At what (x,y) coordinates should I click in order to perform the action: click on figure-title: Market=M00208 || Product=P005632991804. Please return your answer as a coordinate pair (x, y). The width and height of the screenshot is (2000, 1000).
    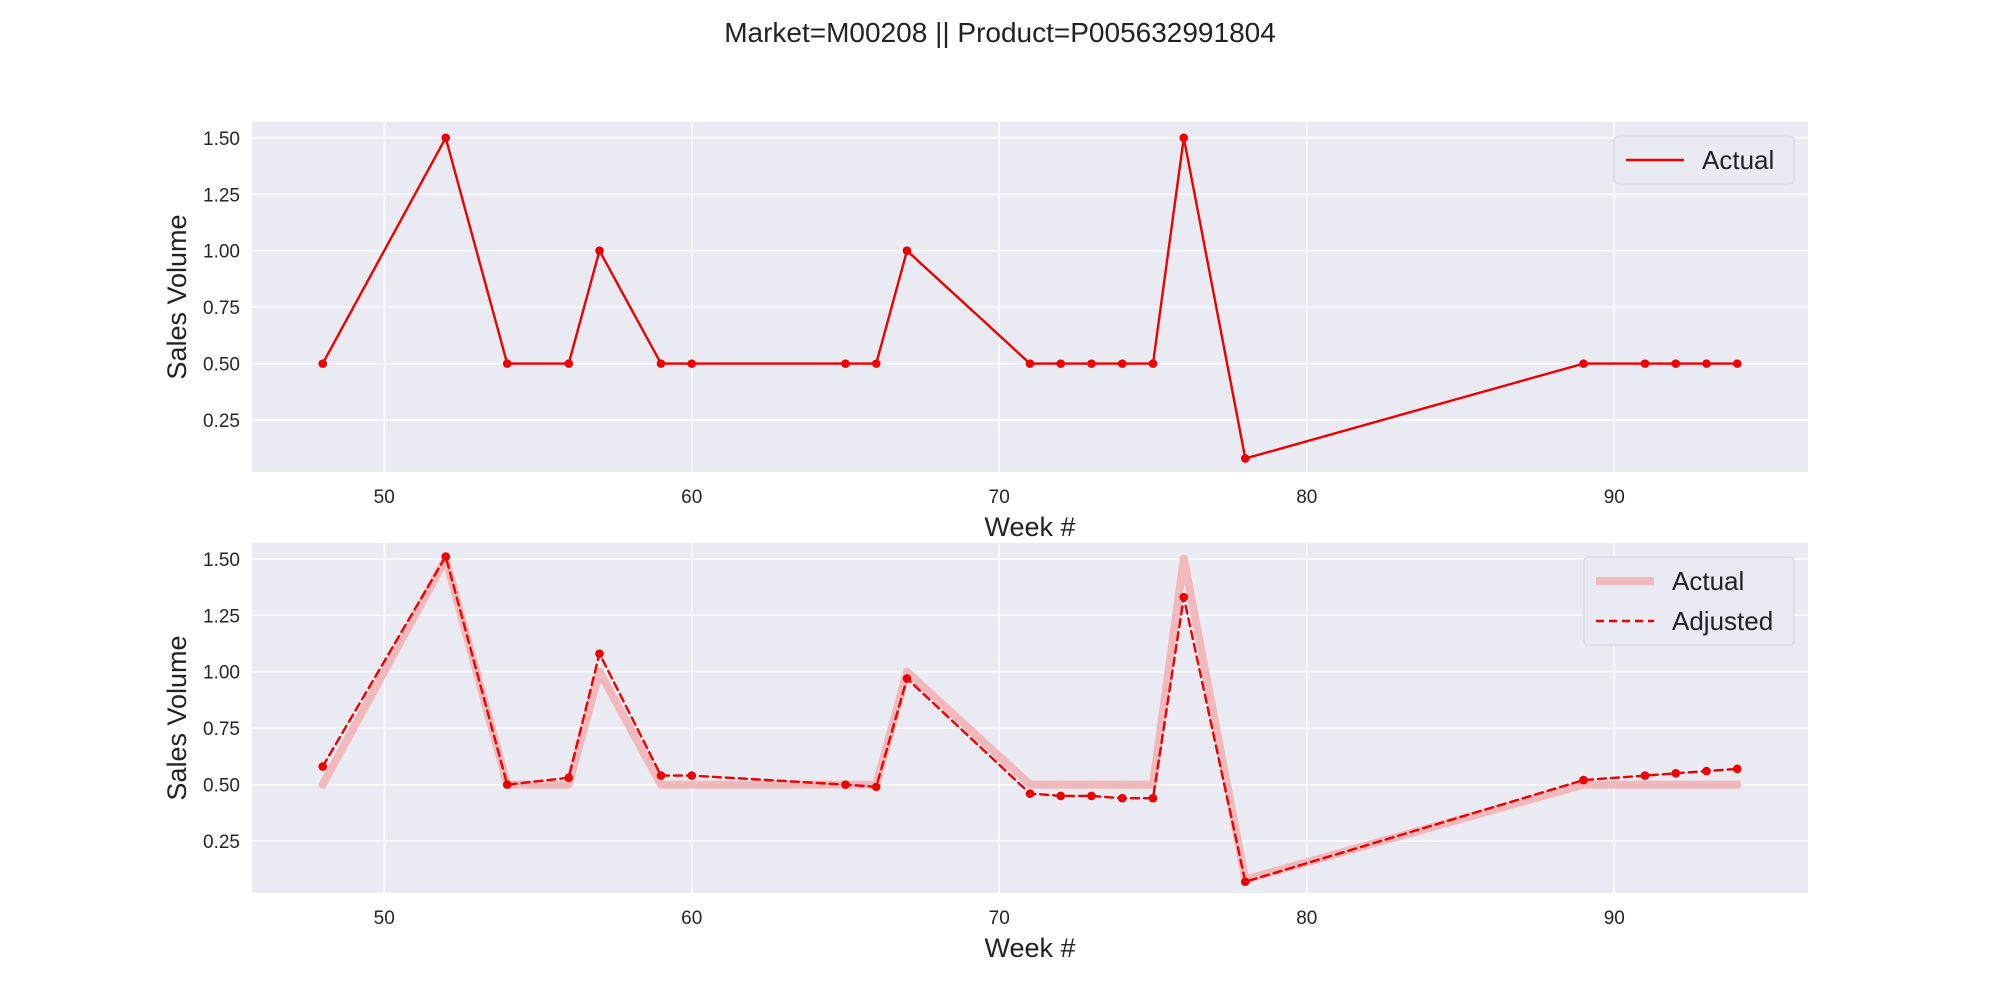
    Looking at the image, I should click on (1000, 32).